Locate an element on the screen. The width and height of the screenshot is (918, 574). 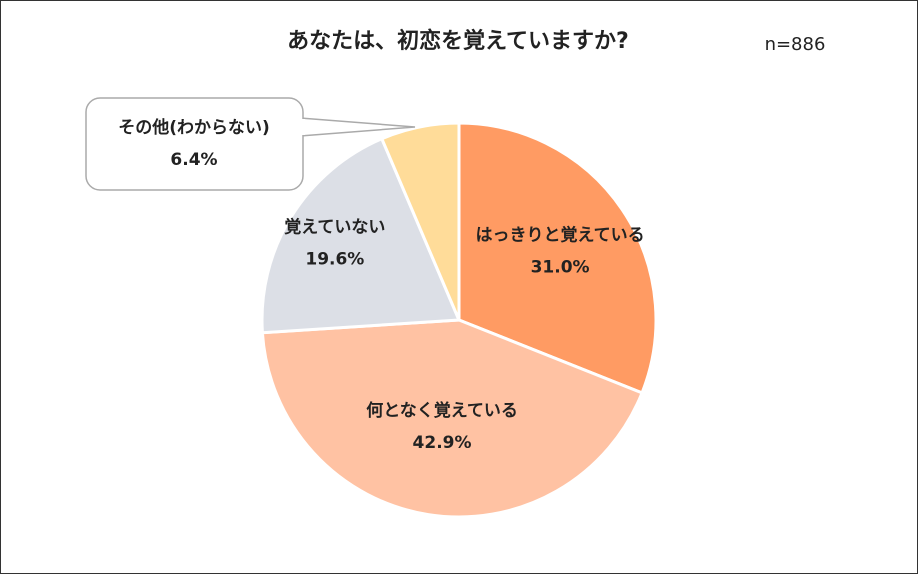
slice-value: 6.4% is located at coordinates (193, 160).